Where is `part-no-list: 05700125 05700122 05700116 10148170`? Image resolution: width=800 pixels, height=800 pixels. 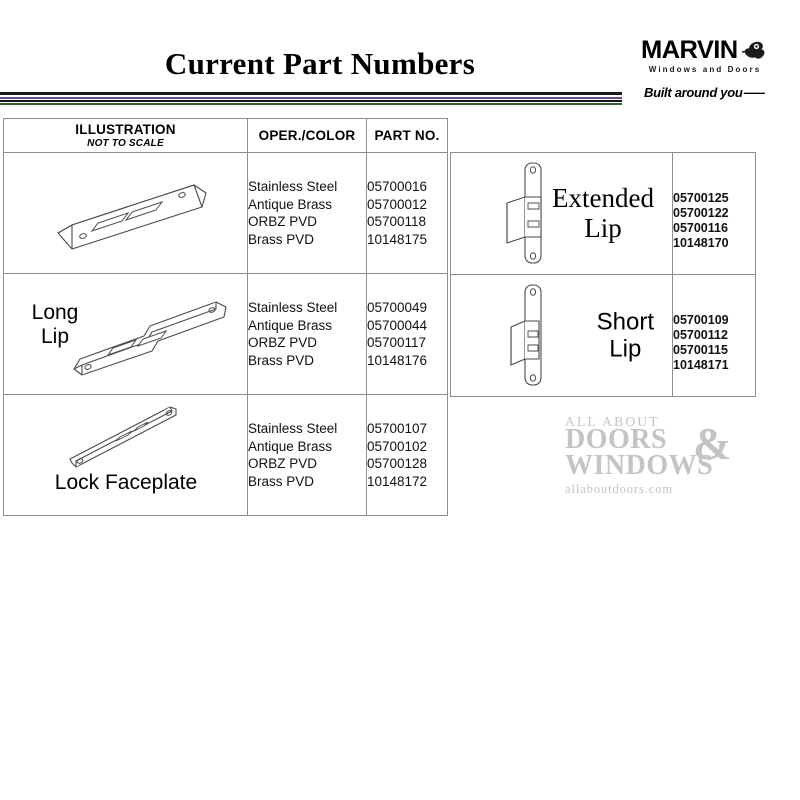
part-no-list: 05700125 05700122 05700116 10148170 is located at coordinates (701, 220).